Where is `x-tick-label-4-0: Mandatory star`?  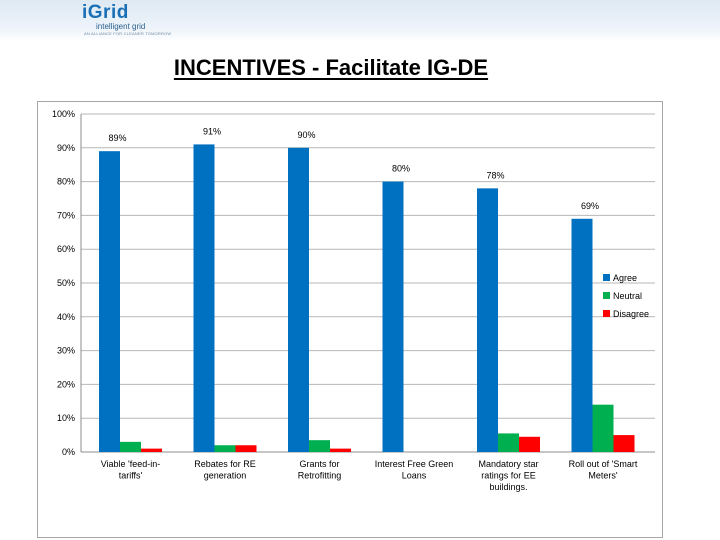 x-tick-label-4-0: Mandatory star is located at coordinates (508, 464).